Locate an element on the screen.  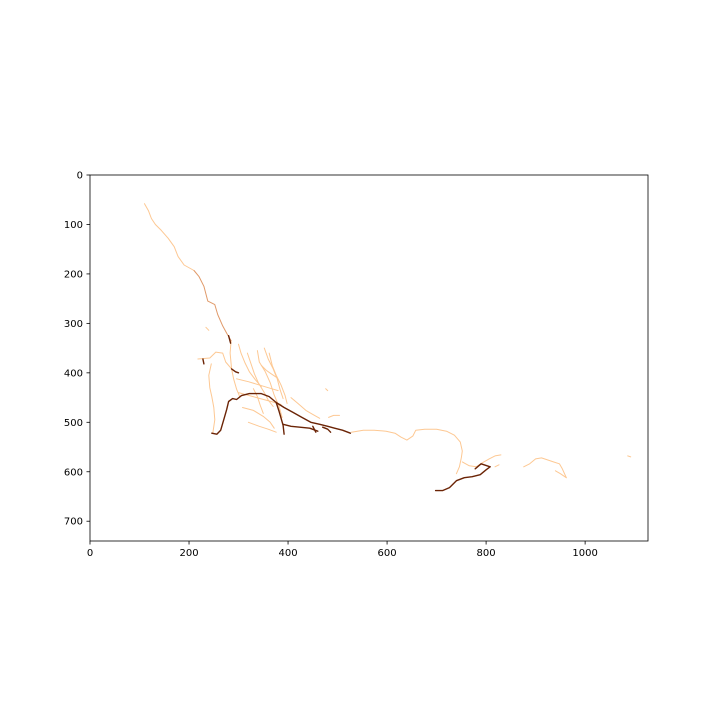
x-tick-label: 400 is located at coordinates (288, 553).